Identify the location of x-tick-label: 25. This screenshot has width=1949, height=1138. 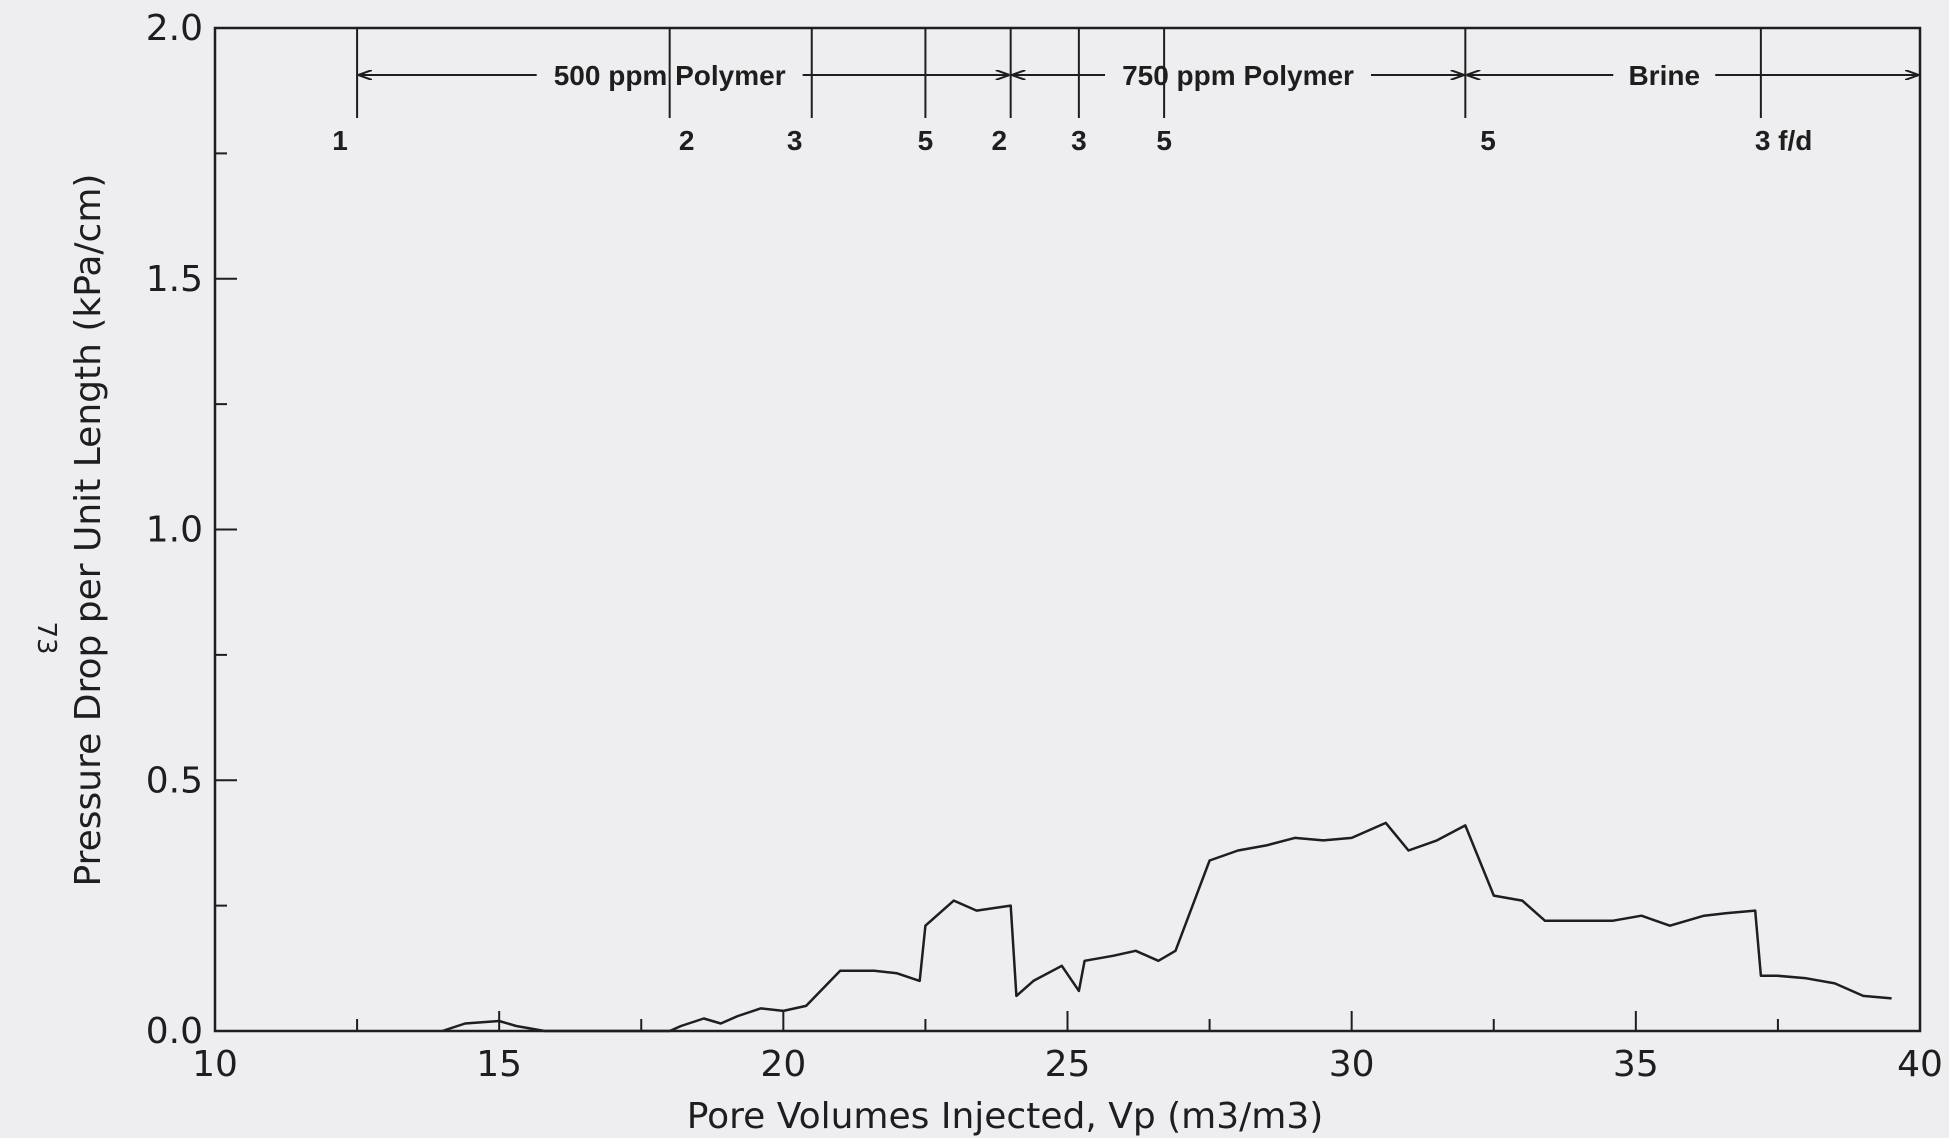
(1068, 1064).